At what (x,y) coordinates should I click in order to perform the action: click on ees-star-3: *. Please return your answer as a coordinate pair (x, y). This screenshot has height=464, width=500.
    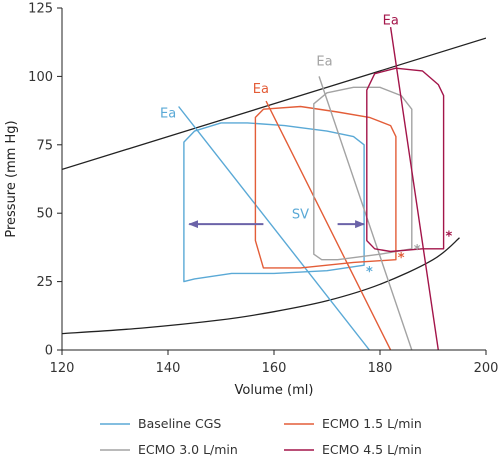
    Looking at the image, I should click on (448, 236).